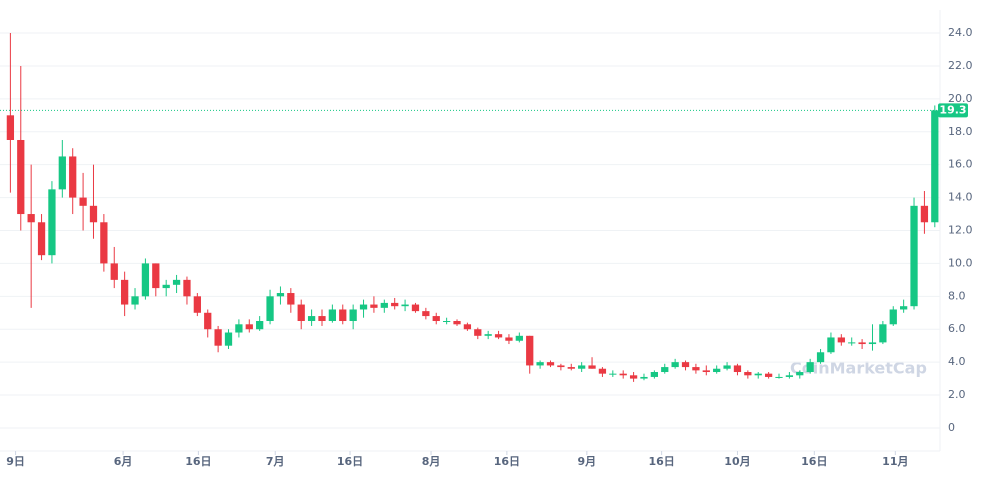 The image size is (982, 486). What do you see at coordinates (951, 427) in the screenshot?
I see `y-tick-label: 0` at bounding box center [951, 427].